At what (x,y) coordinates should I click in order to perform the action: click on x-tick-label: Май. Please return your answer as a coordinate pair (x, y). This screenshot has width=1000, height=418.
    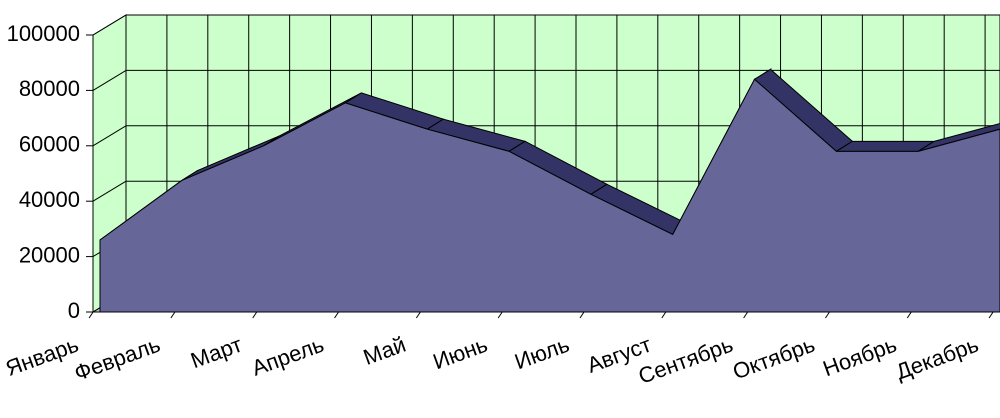
    Looking at the image, I should click on (384, 351).